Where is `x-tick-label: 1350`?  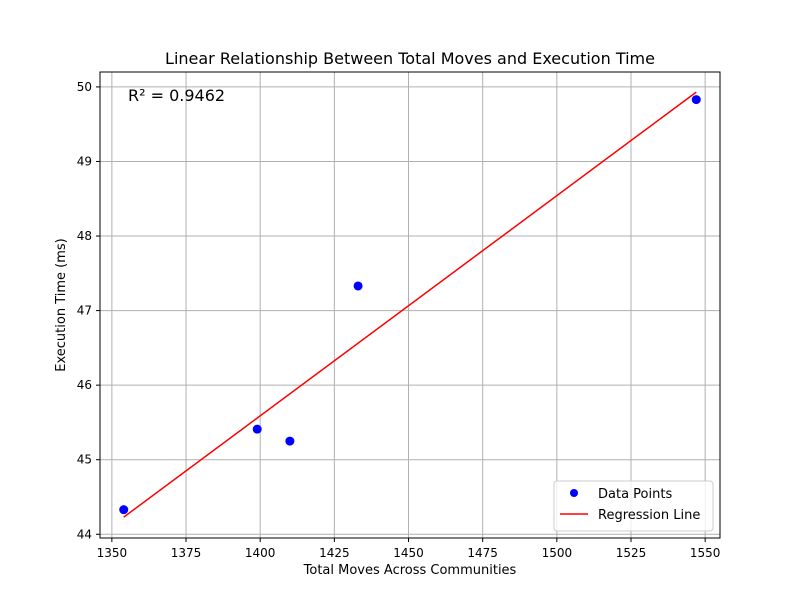
x-tick-label: 1350 is located at coordinates (112, 553).